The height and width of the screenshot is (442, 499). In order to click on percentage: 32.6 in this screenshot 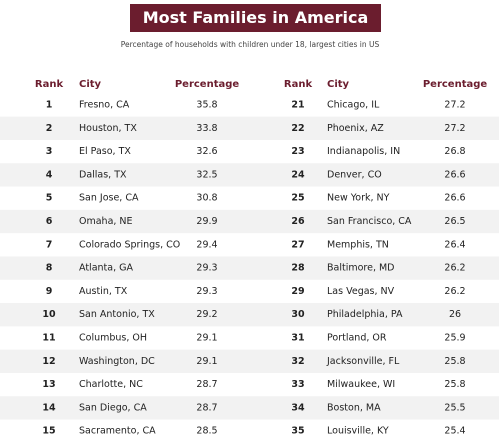, I will do `click(206, 151)`.